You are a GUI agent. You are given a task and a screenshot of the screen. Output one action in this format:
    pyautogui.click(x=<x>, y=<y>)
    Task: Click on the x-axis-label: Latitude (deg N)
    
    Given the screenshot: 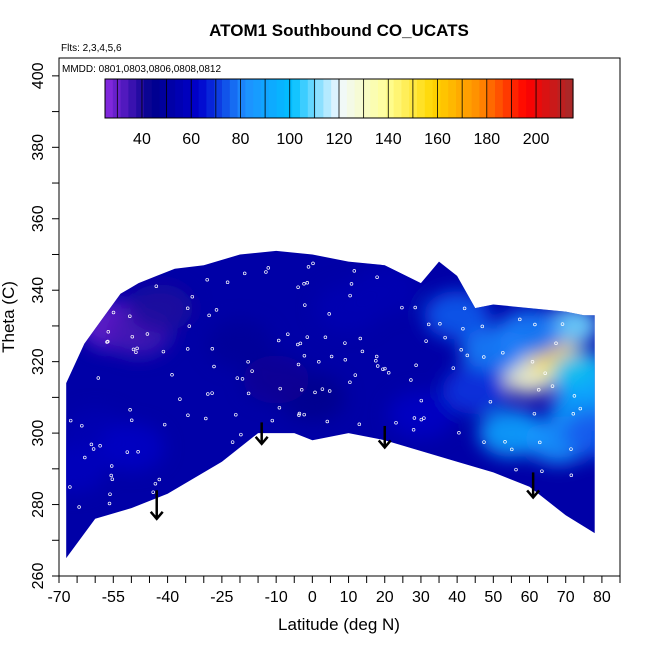 What is the action you would take?
    pyautogui.click(x=339, y=624)
    